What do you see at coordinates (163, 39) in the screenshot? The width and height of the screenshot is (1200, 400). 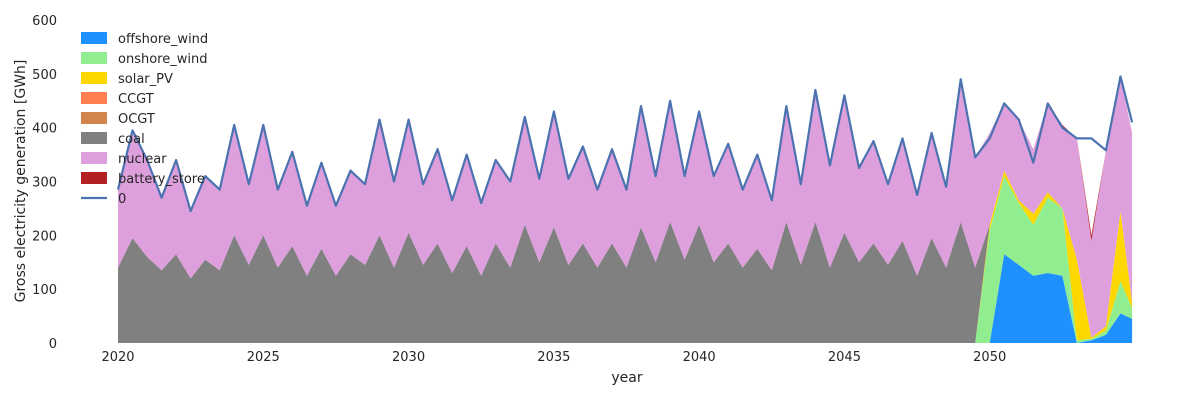 I see `legend-label: offshore_wind` at bounding box center [163, 39].